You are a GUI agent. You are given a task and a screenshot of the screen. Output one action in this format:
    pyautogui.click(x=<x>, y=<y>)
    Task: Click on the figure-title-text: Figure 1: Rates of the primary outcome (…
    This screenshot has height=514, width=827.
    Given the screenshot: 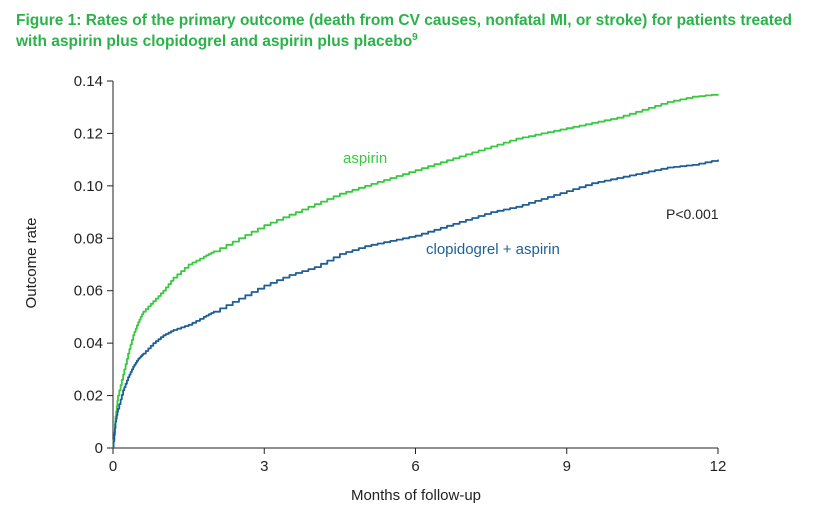 What is the action you would take?
    pyautogui.click(x=404, y=31)
    